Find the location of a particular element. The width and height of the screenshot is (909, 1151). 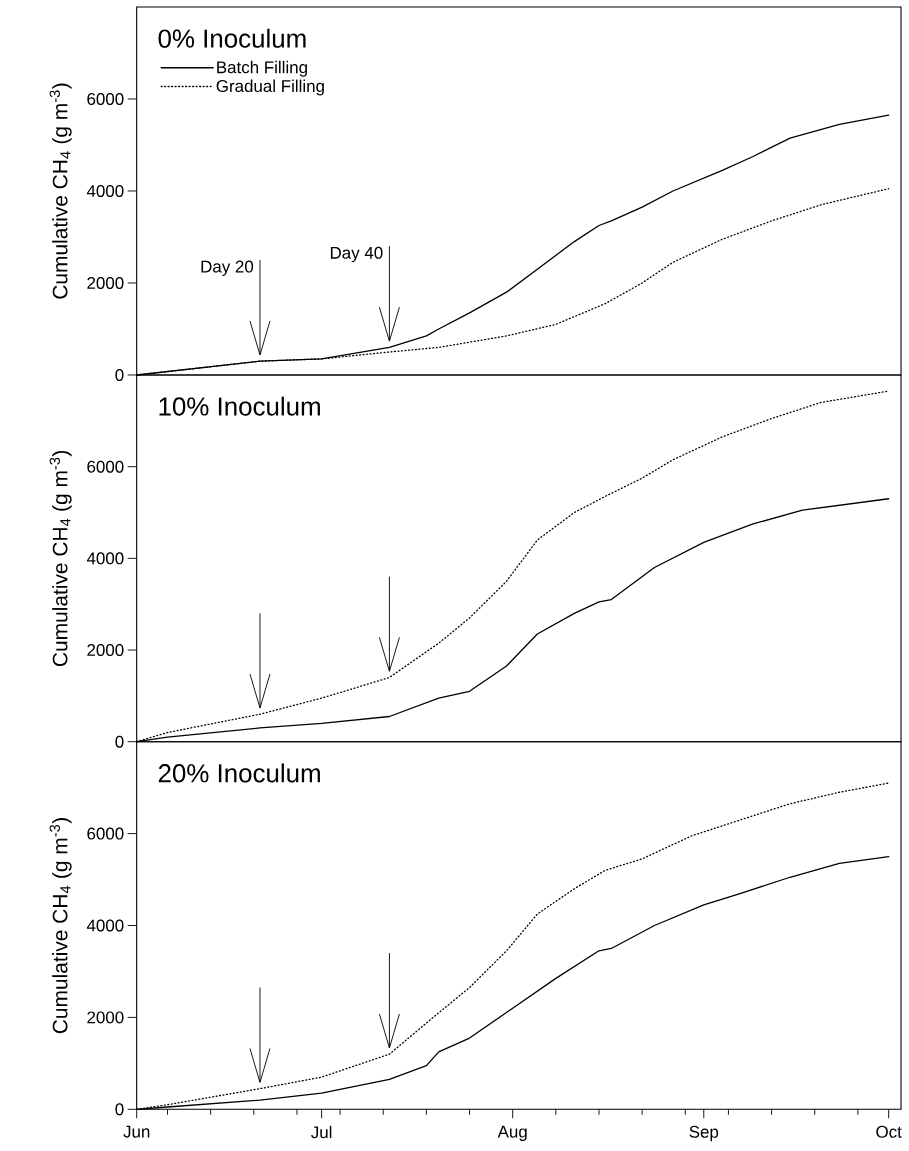

text: 0% Inoculum is located at coordinates (232, 38).